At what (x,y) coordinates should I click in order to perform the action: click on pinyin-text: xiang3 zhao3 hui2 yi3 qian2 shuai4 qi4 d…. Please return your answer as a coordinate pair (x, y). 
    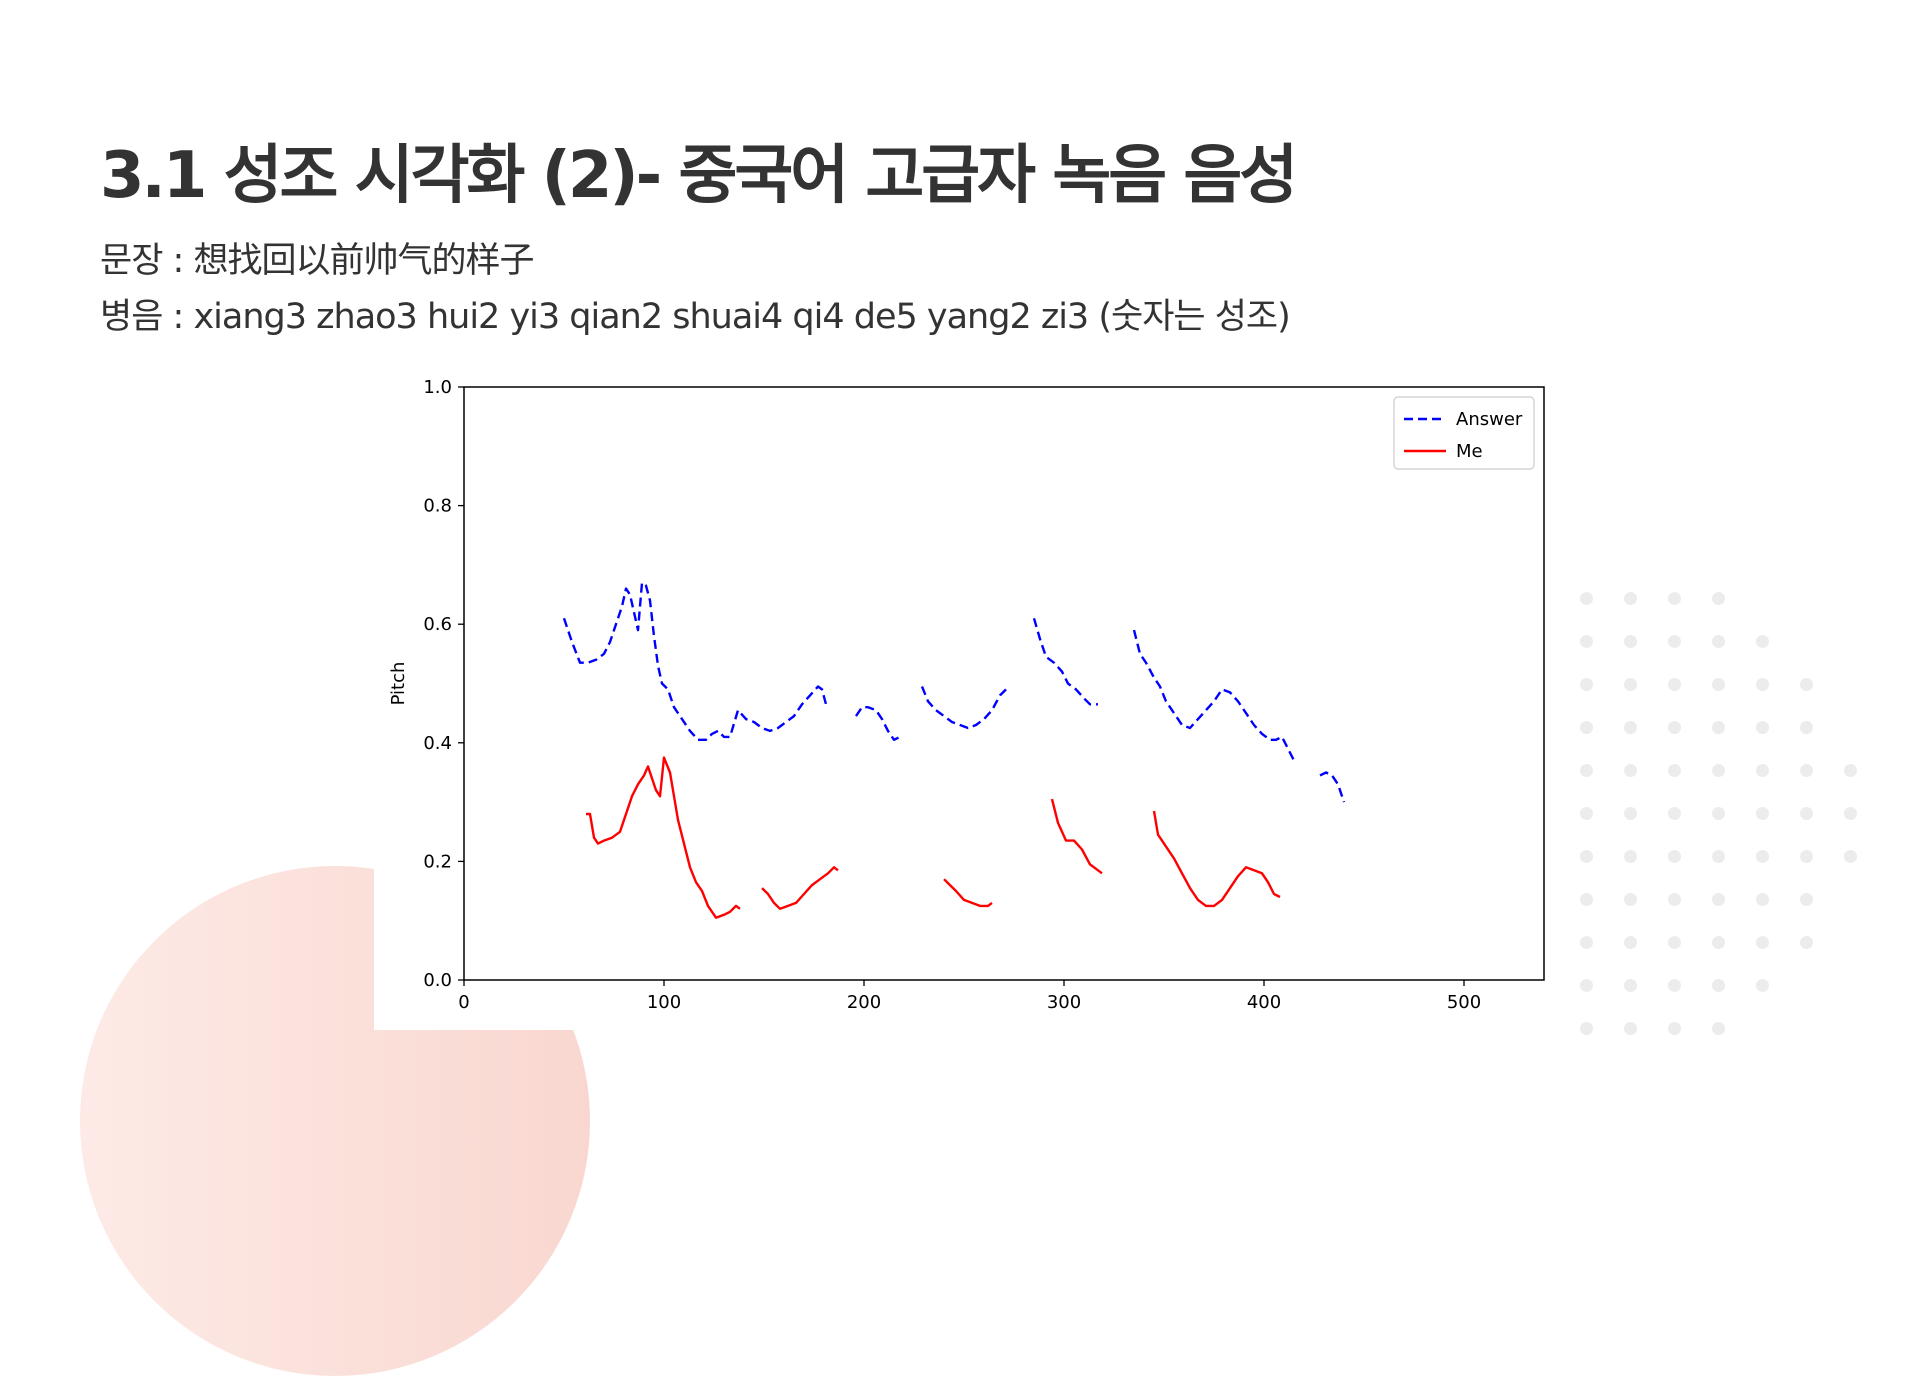
    Looking at the image, I should click on (641, 317).